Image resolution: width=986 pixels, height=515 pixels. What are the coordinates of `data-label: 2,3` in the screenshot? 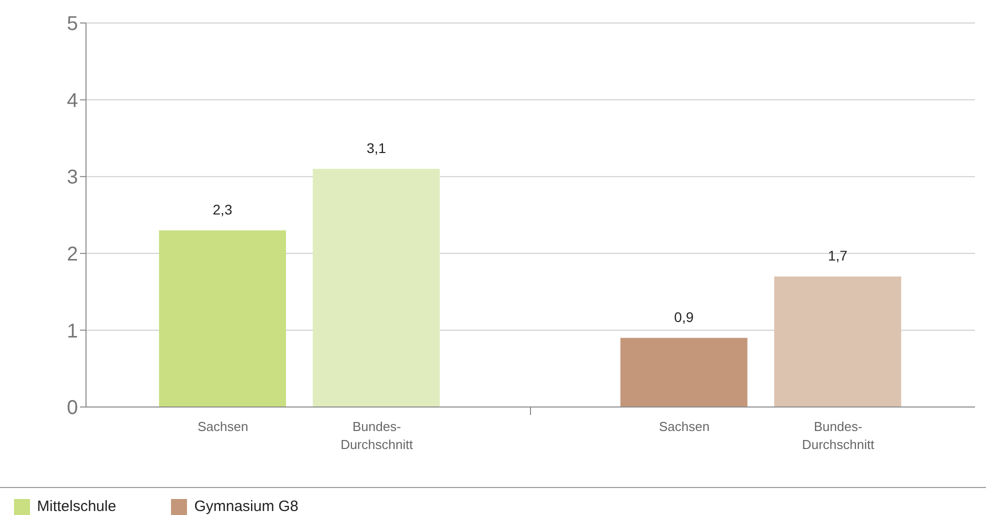 It's located at (222, 209).